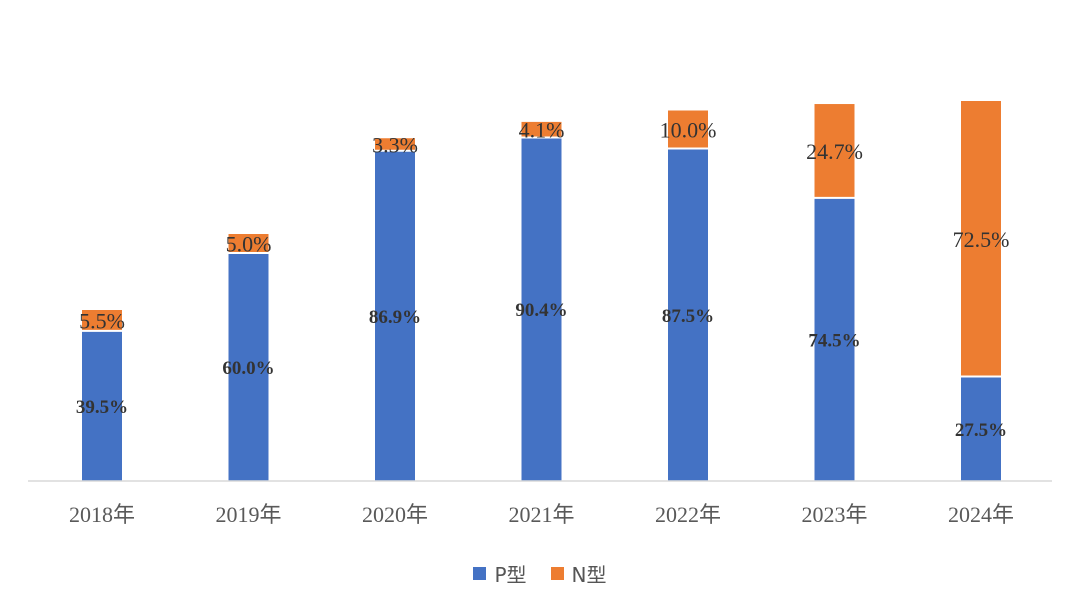 The height and width of the screenshot is (615, 1080). Describe the element at coordinates (102, 514) in the screenshot. I see `x-tick-label-0: 2018年` at that location.